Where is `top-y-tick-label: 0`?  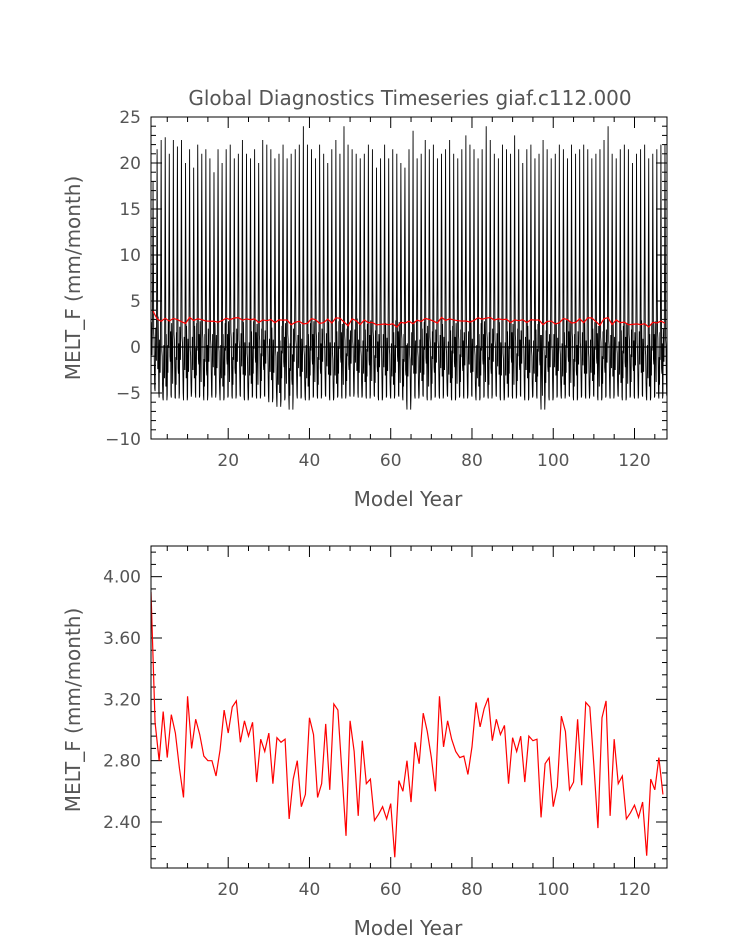 top-y-tick-label: 0 is located at coordinates (135, 348).